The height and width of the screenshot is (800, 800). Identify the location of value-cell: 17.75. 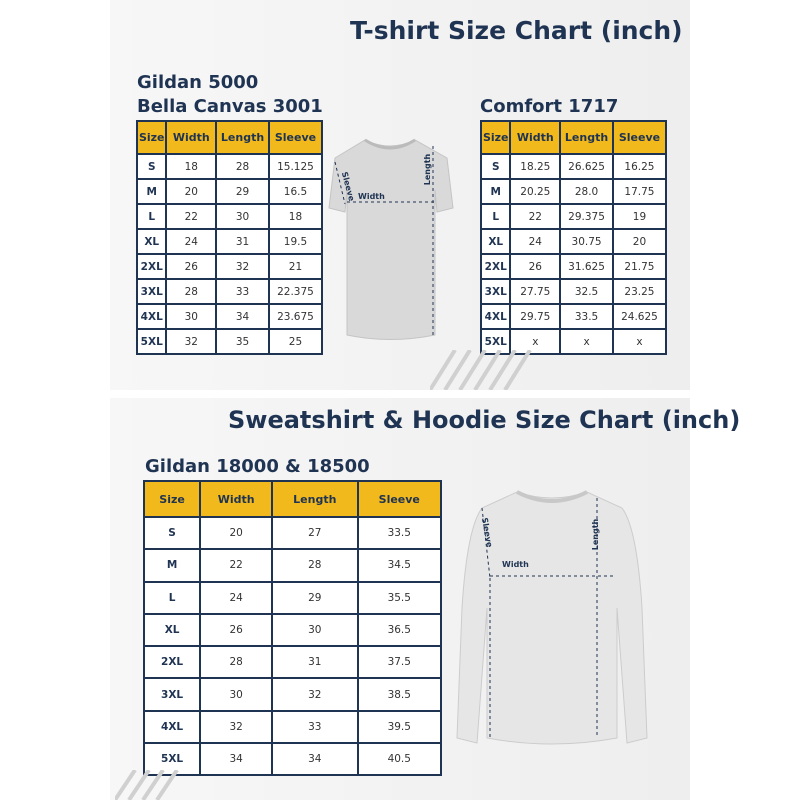
(639, 191).